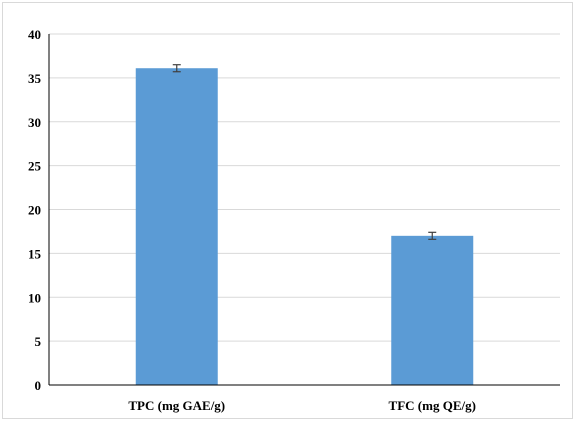 The width and height of the screenshot is (576, 422). What do you see at coordinates (432, 405) in the screenshot?
I see `x-tick-label: TFC (mg QE/g)` at bounding box center [432, 405].